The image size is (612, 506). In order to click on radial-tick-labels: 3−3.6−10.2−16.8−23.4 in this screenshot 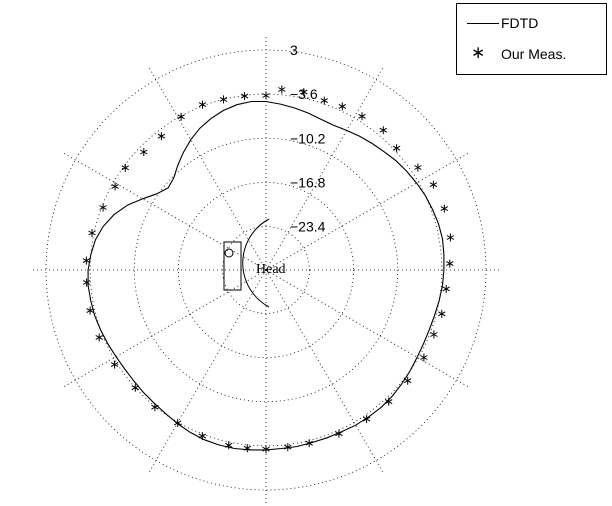, I will do `click(308, 138)`.